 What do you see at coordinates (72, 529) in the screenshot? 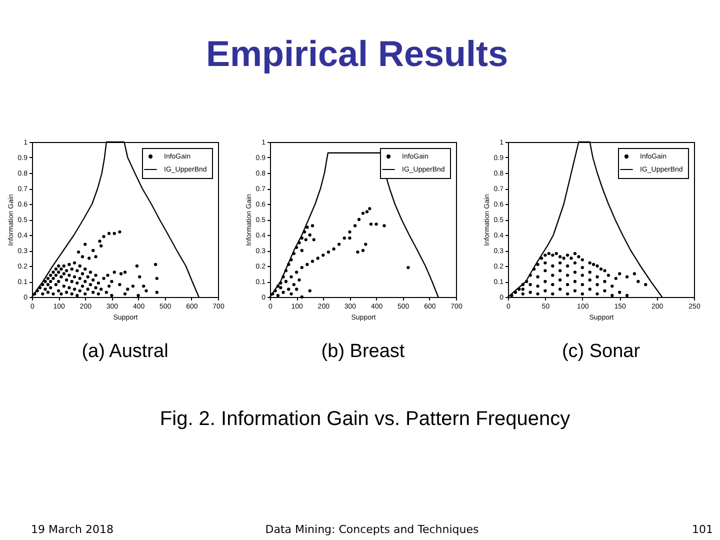
I see `text: 19 March 2018` at bounding box center [72, 529].